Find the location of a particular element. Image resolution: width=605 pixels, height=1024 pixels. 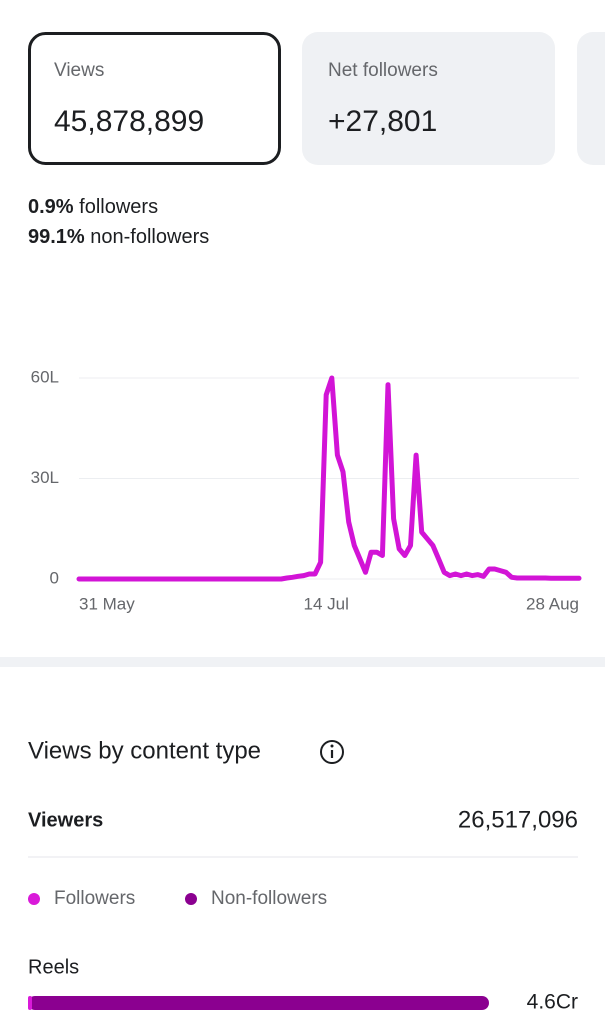

share: 0.9% is located at coordinates (51, 207).